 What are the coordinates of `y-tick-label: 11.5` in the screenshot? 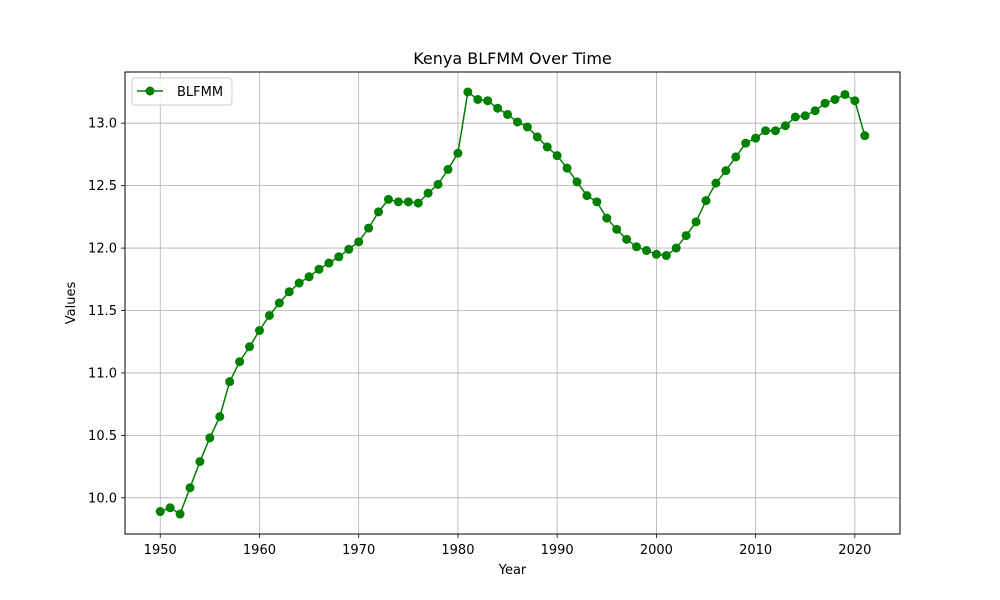 It's located at (102, 311).